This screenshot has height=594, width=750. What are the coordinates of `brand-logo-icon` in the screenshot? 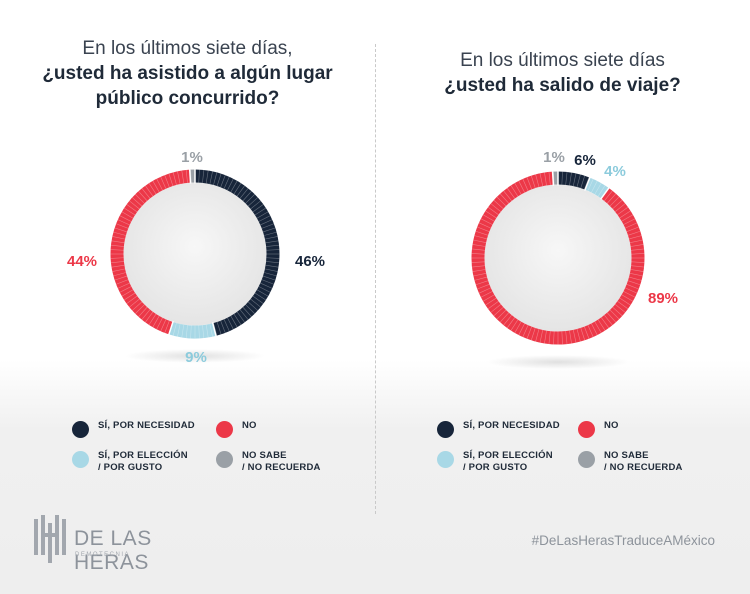 It's located at (50, 539).